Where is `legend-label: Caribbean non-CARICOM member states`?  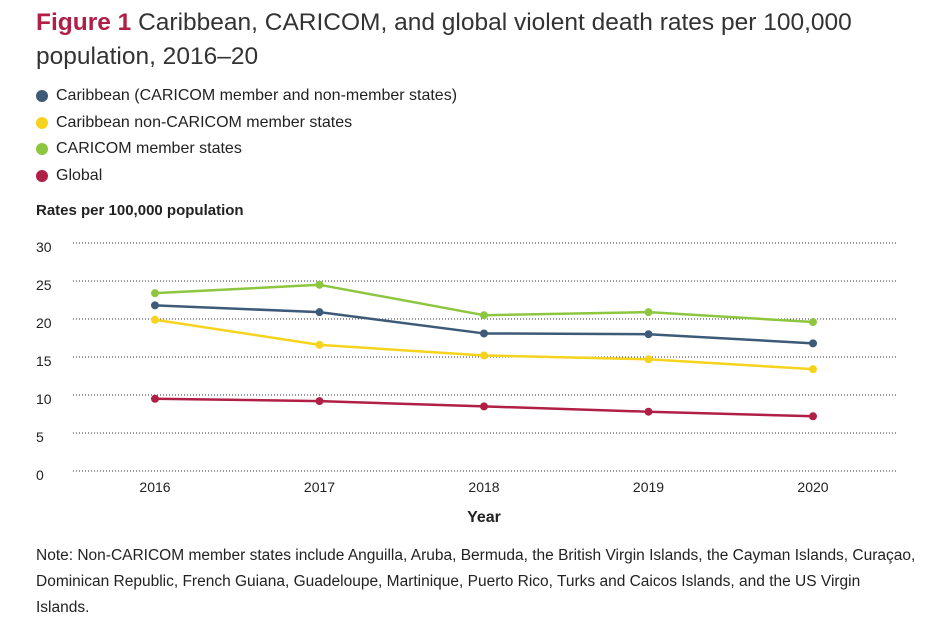 legend-label: Caribbean non-CARICOM member states is located at coordinates (204, 122).